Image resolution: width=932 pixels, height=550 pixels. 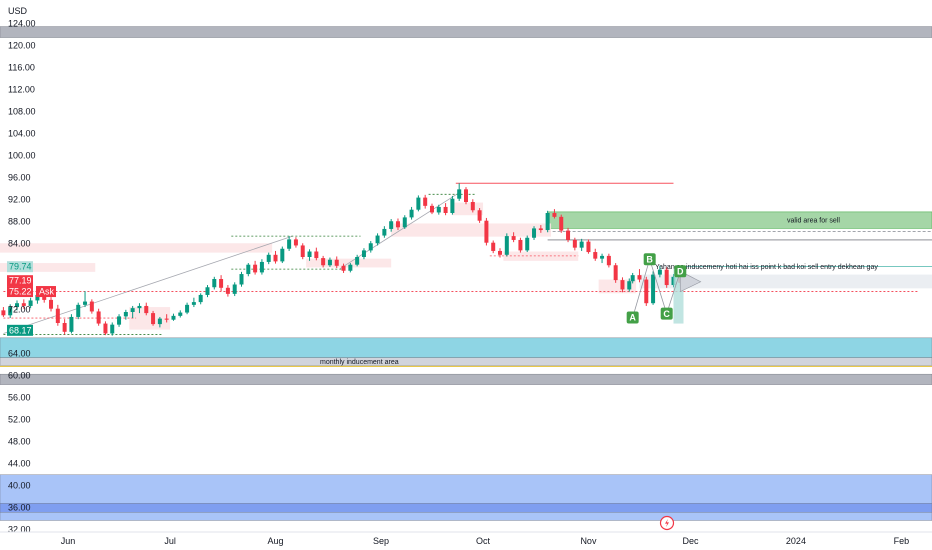 I want to click on price-tick: 56.00, so click(x=19, y=397).